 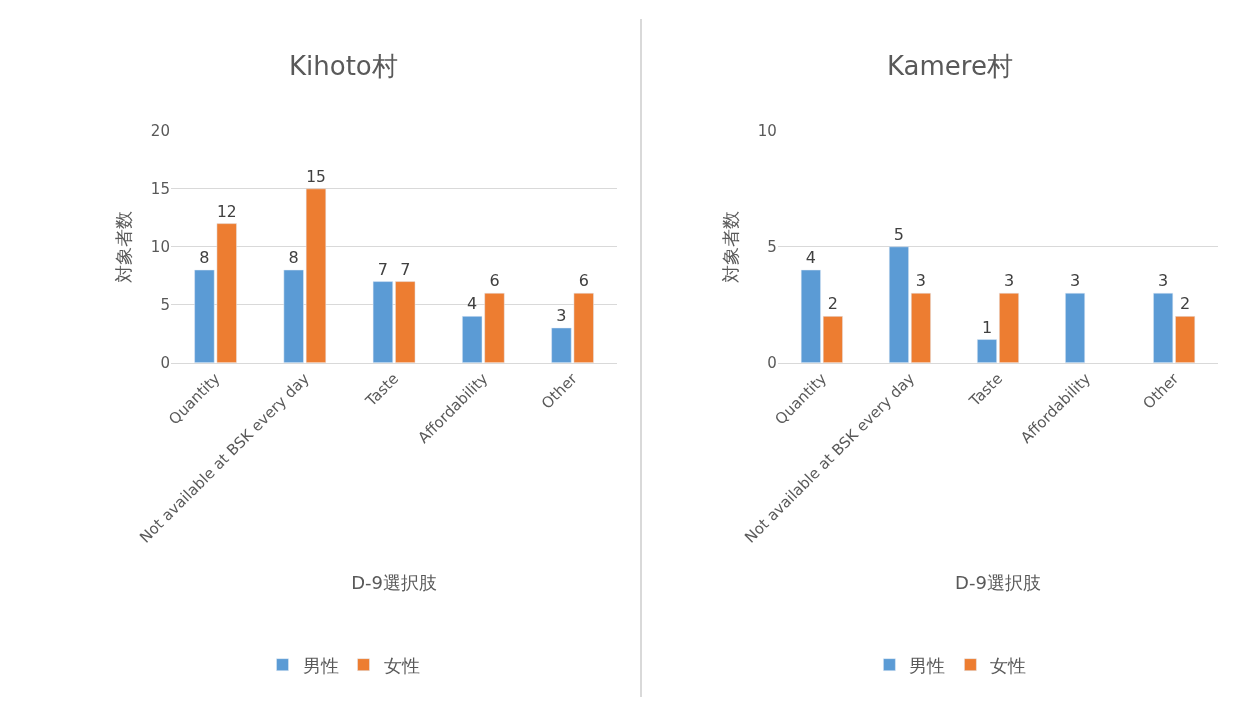 What do you see at coordinates (343, 66) in the screenshot?
I see `chart-title: Kihoto村` at bounding box center [343, 66].